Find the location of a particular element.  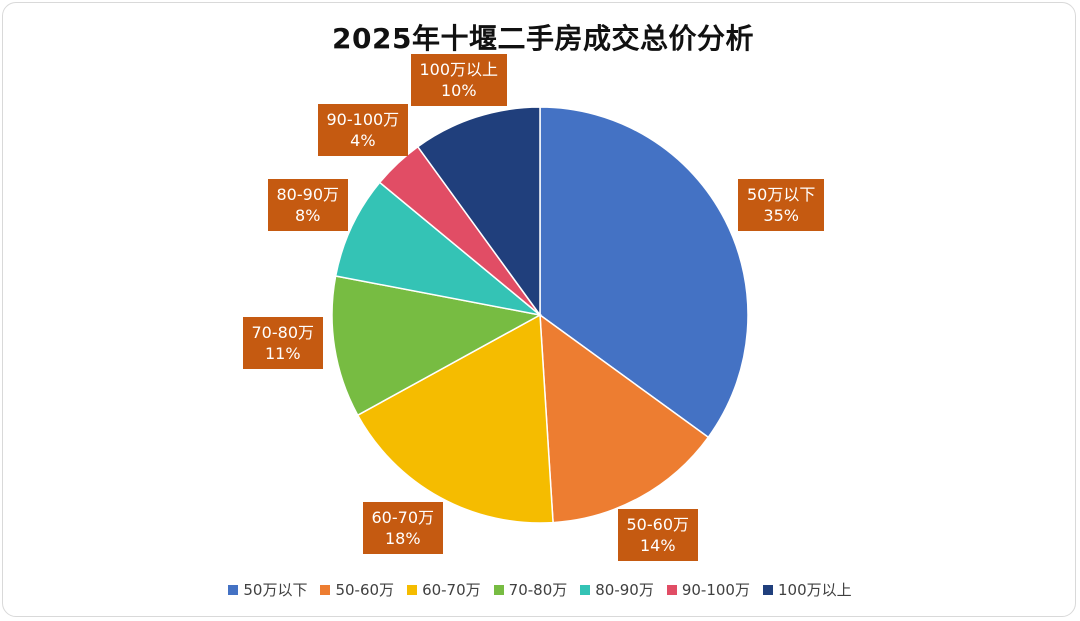

data-label-2: 50-60万 14% is located at coordinates (657, 535).